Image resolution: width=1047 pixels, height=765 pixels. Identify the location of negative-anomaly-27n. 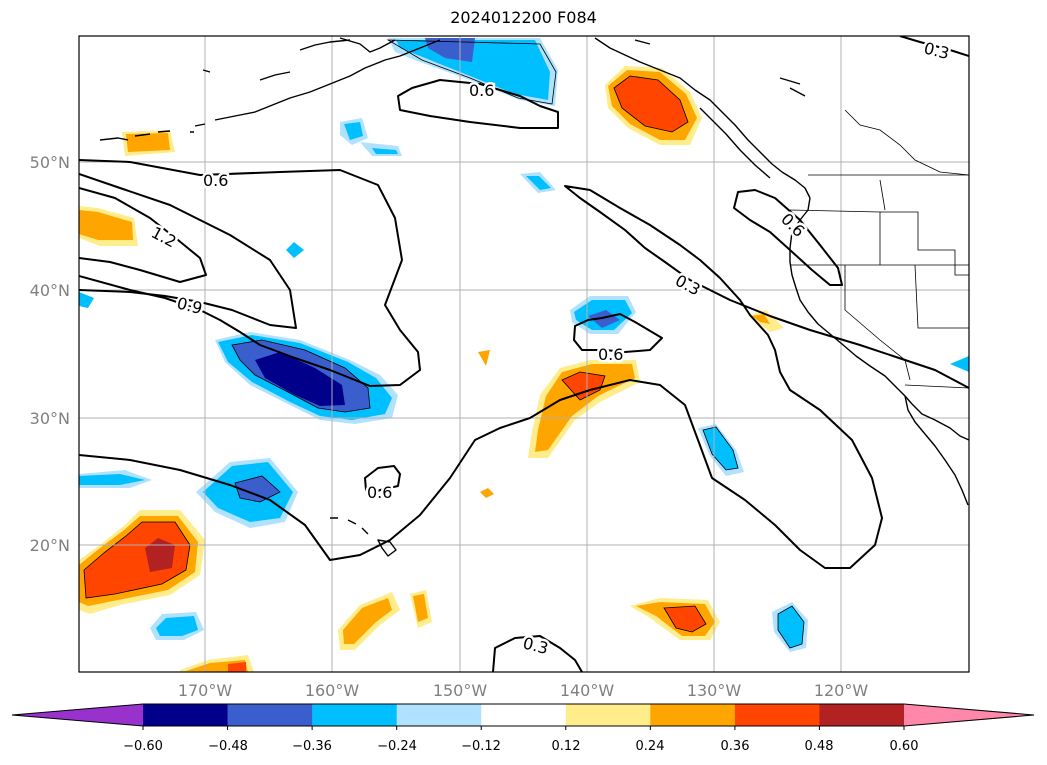
(721, 450).